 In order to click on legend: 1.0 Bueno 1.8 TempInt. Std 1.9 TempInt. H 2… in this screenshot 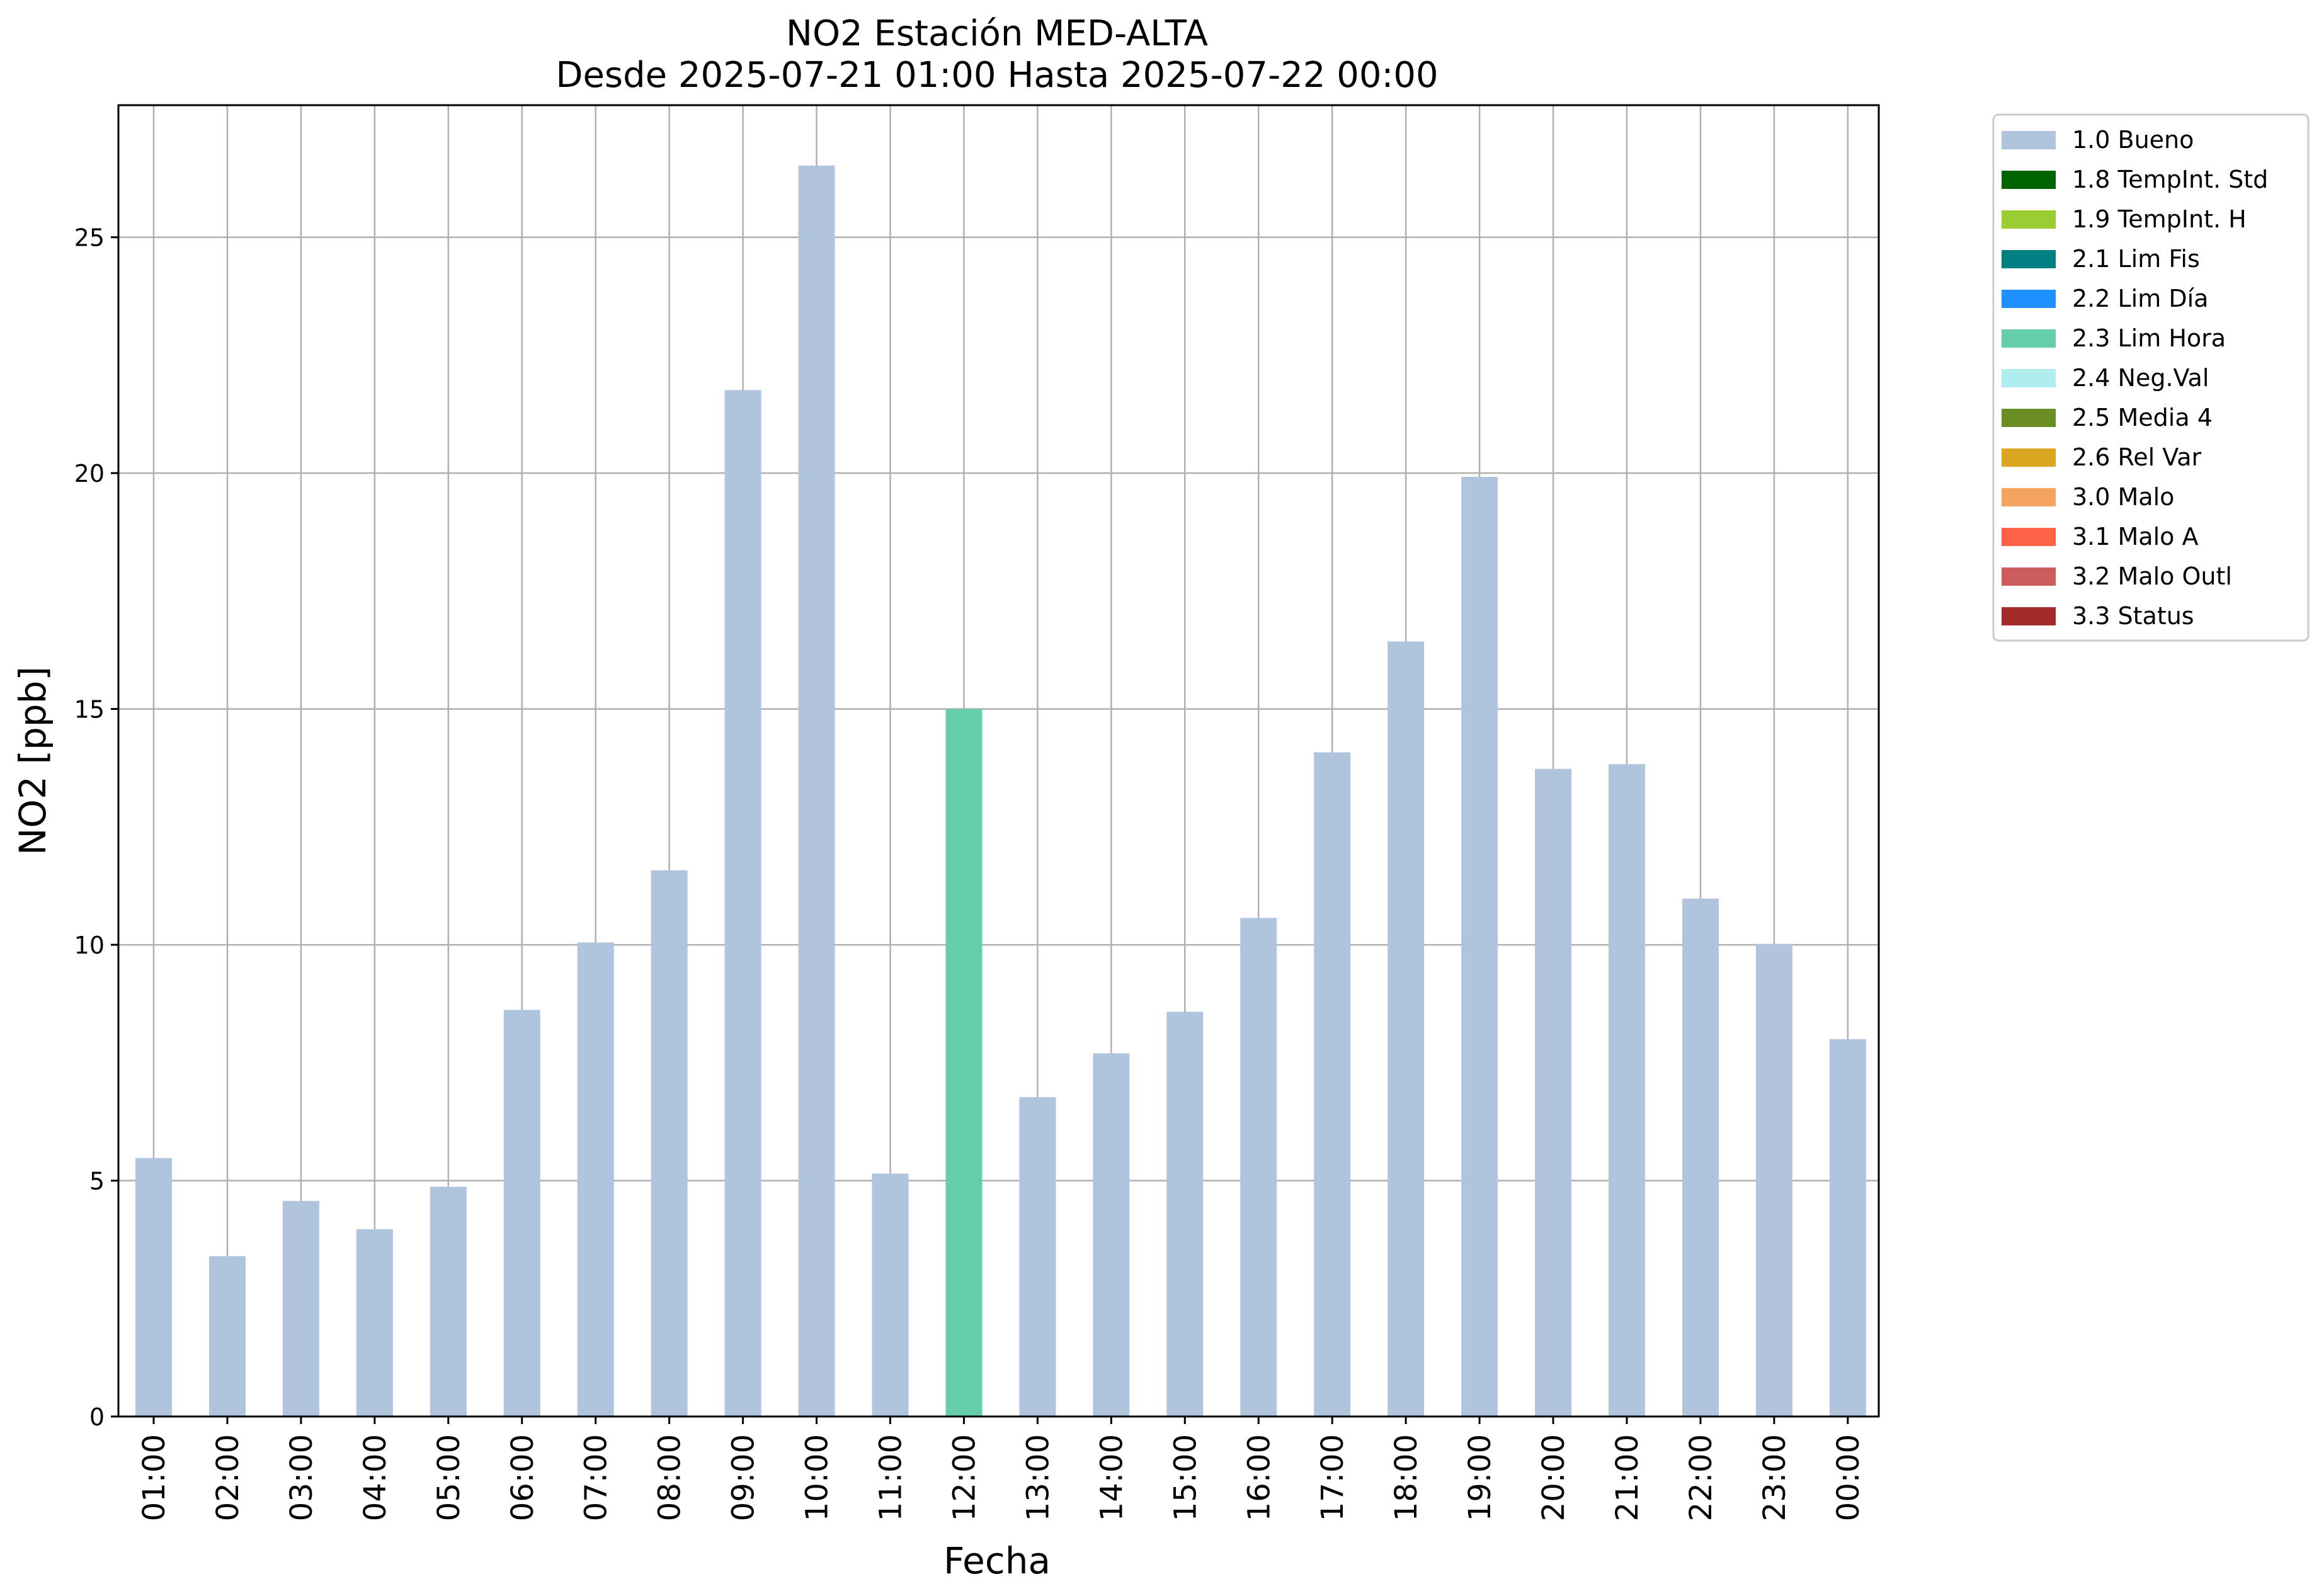, I will do `click(2151, 377)`.